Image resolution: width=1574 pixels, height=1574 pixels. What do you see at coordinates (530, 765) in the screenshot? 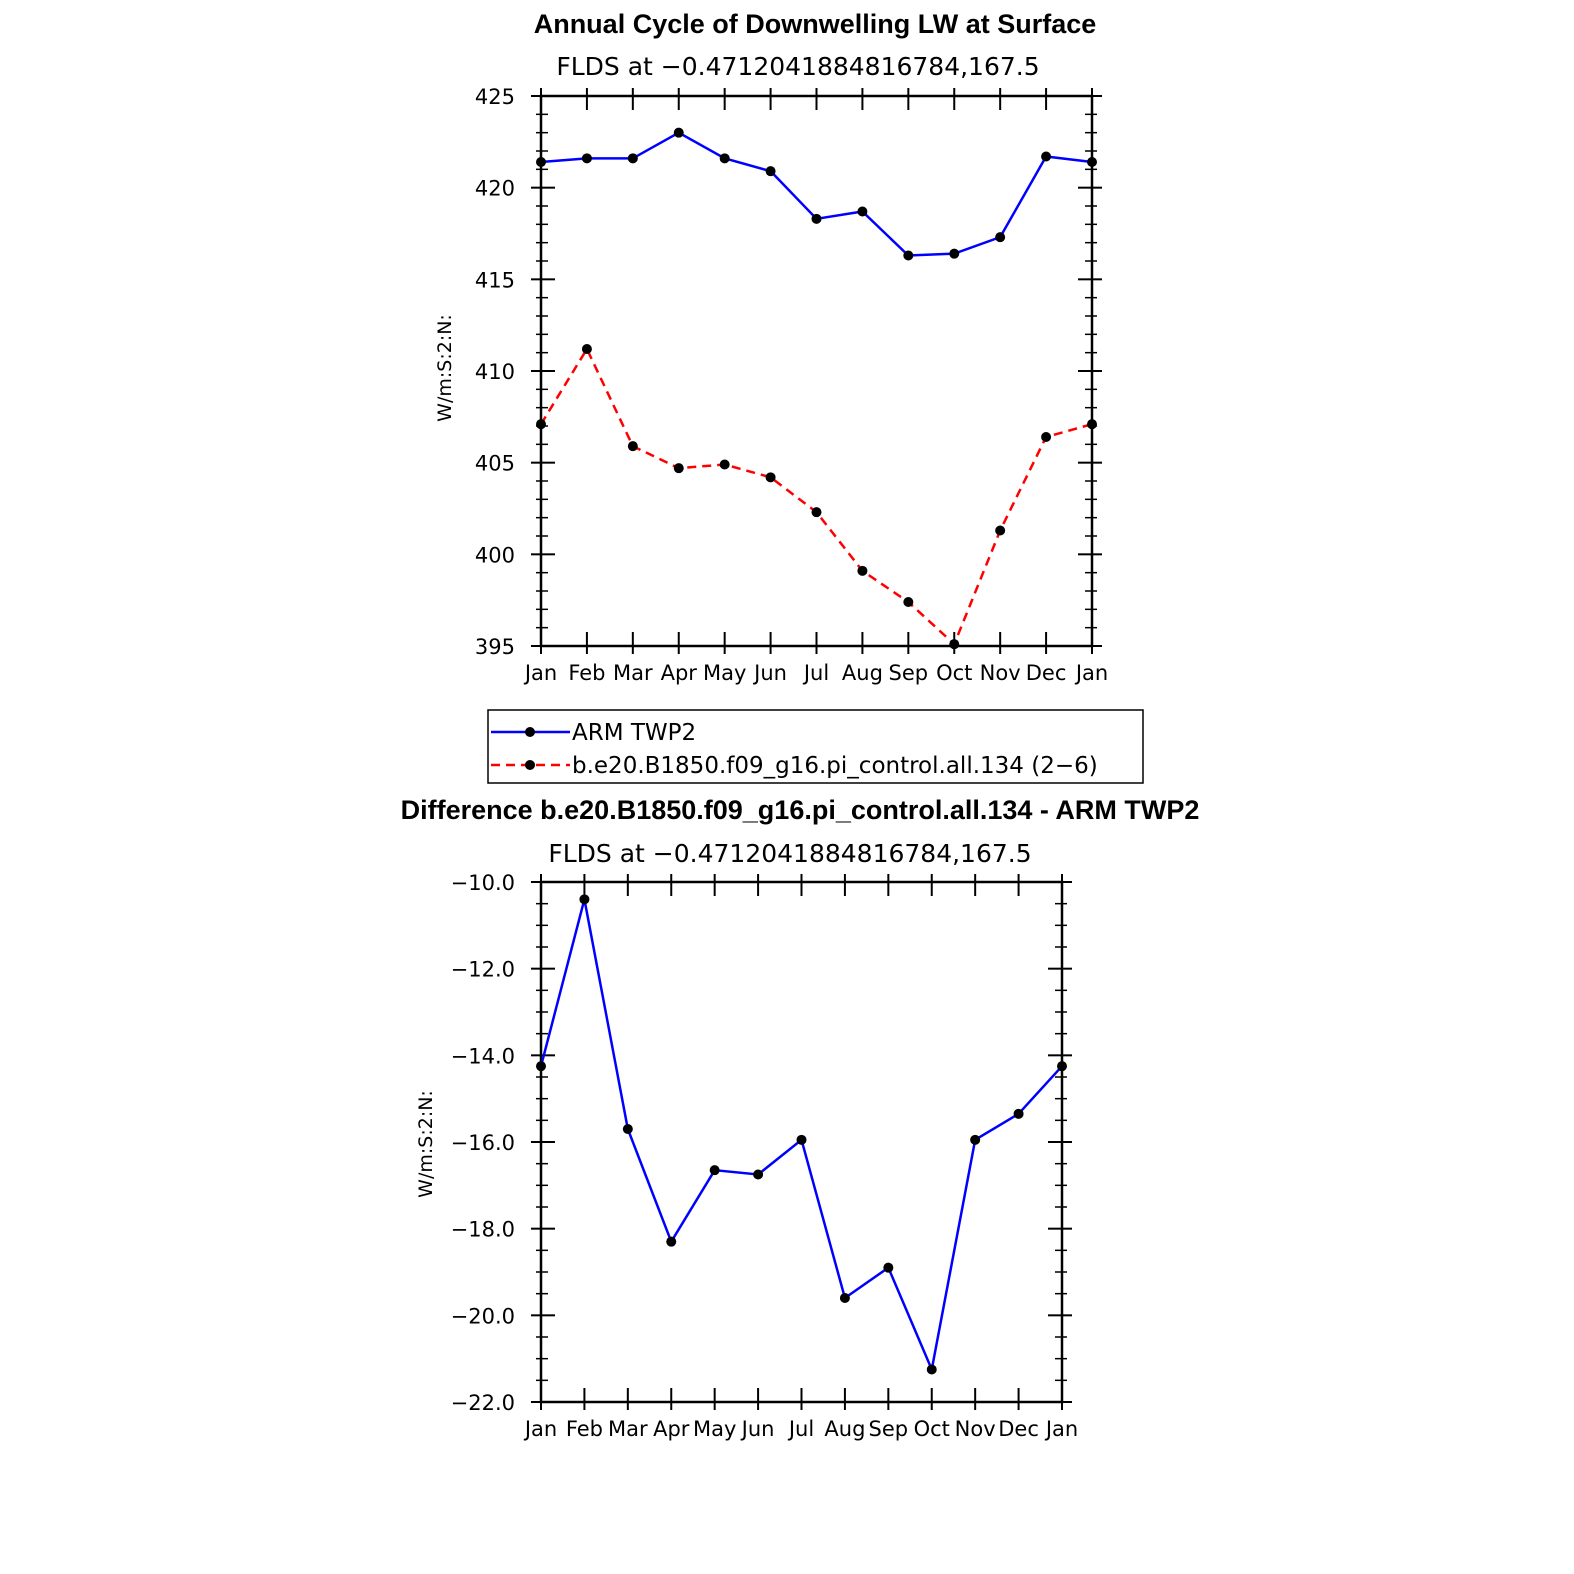
I see `legend-marker-model` at bounding box center [530, 765].